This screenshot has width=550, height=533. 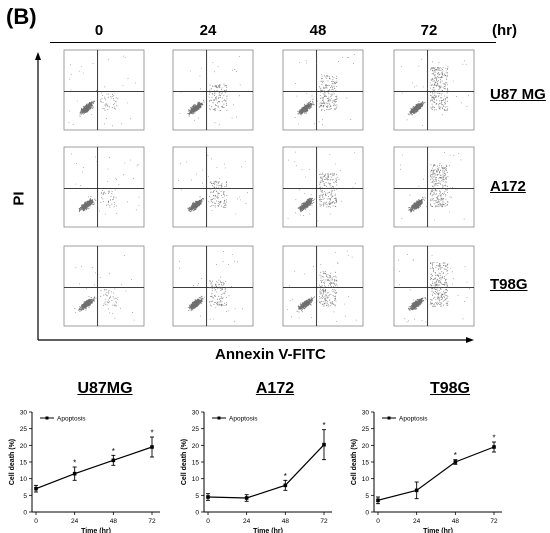 What do you see at coordinates (429, 30) in the screenshot?
I see `time-header-72: 72` at bounding box center [429, 30].